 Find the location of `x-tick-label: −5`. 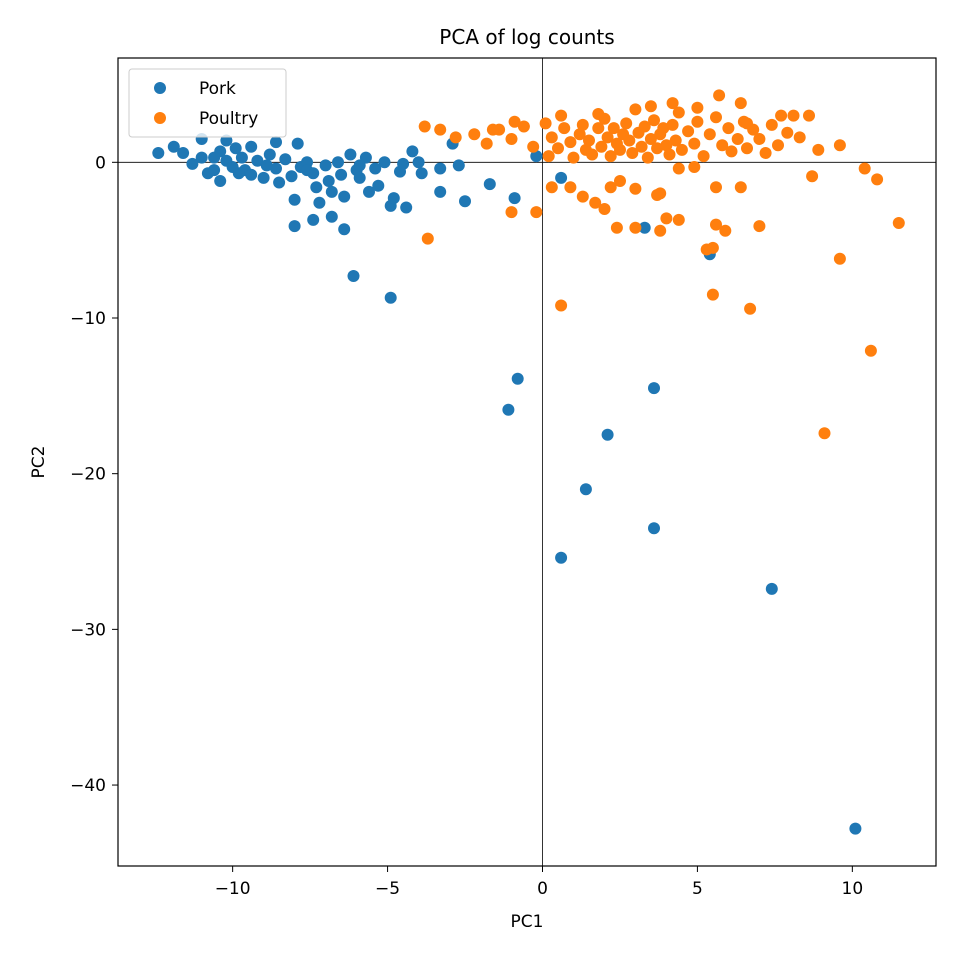

x-tick-label: −5 is located at coordinates (387, 889).